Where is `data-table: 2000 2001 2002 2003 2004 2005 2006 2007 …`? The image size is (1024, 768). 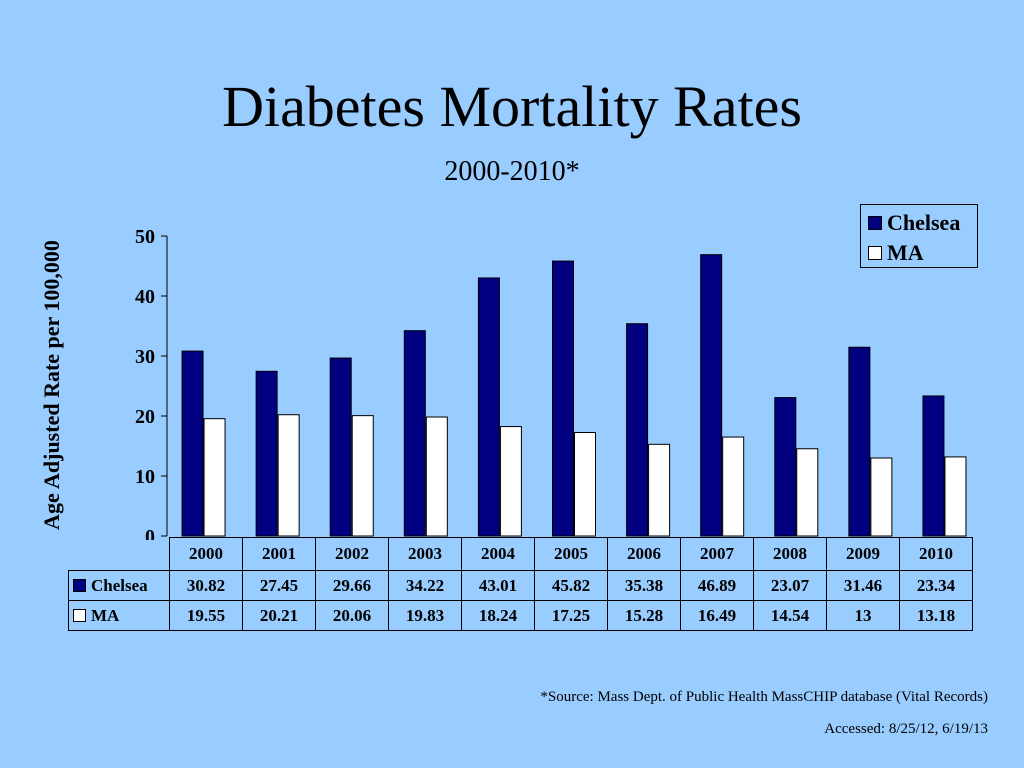
data-table: 2000 2001 2002 2003 2004 2005 2006 2007 … is located at coordinates (520, 584).